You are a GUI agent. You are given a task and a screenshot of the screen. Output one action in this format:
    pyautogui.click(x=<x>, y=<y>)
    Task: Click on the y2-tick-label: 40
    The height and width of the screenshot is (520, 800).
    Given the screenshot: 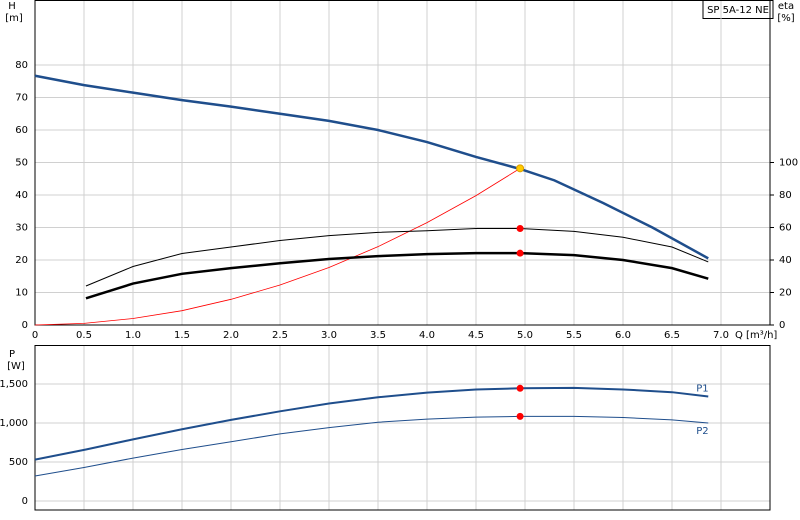 What is the action you would take?
    pyautogui.click(x=785, y=260)
    